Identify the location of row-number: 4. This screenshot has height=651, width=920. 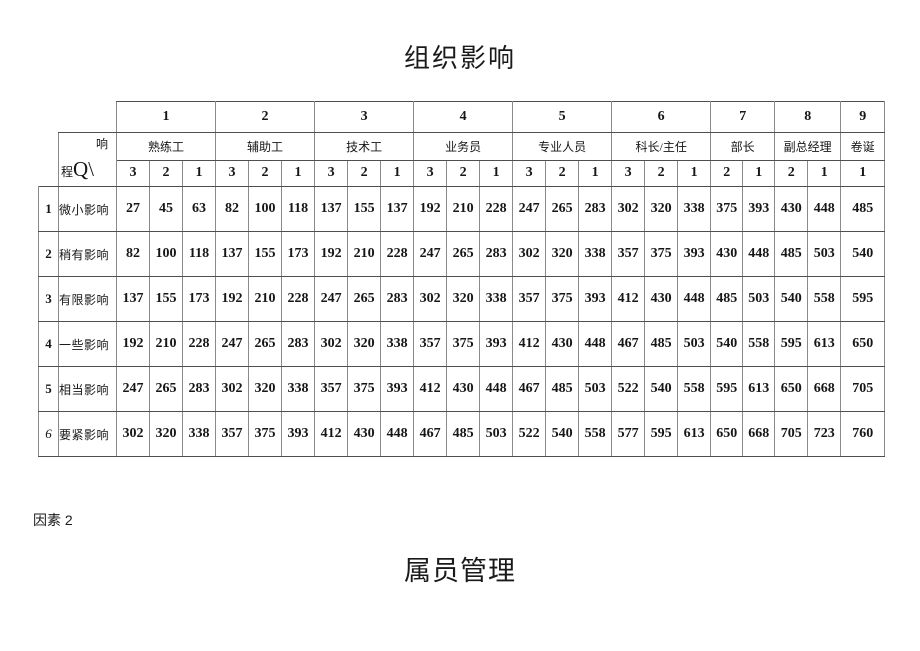
(48, 344).